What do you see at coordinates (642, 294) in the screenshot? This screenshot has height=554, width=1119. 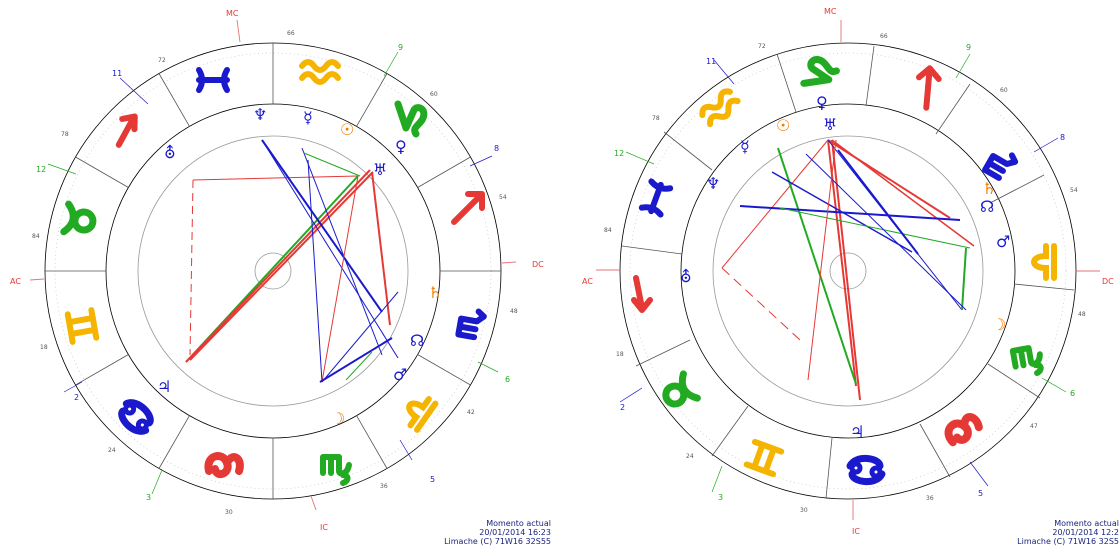 I see `aries-icon` at bounding box center [642, 294].